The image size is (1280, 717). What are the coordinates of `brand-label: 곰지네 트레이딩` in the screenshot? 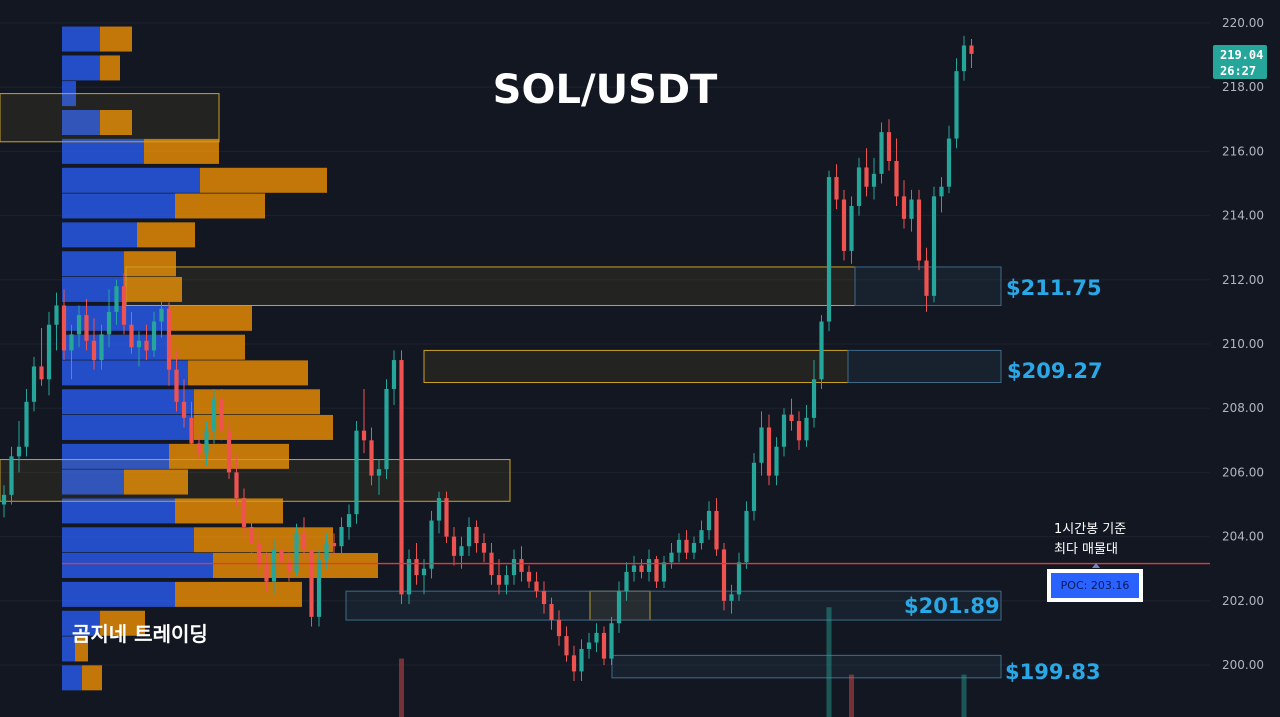 It's located at (140, 634).